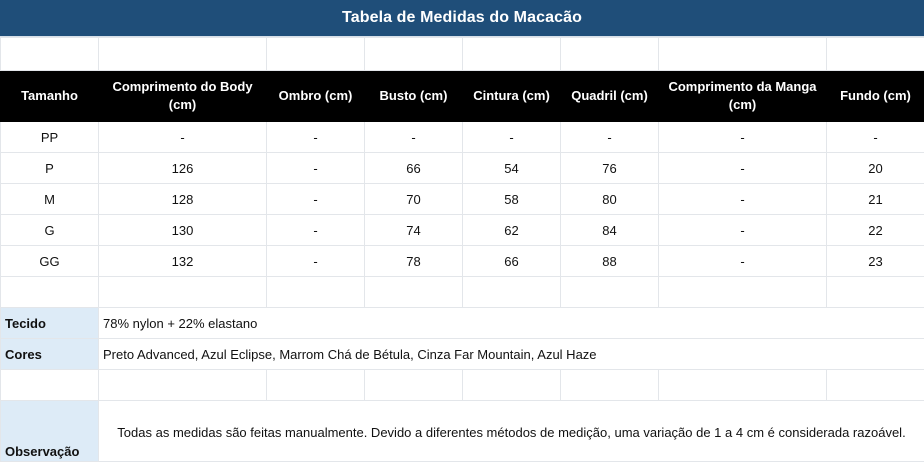 The image size is (924, 462). What do you see at coordinates (49, 261) in the screenshot?
I see `size-cell: GG` at bounding box center [49, 261].